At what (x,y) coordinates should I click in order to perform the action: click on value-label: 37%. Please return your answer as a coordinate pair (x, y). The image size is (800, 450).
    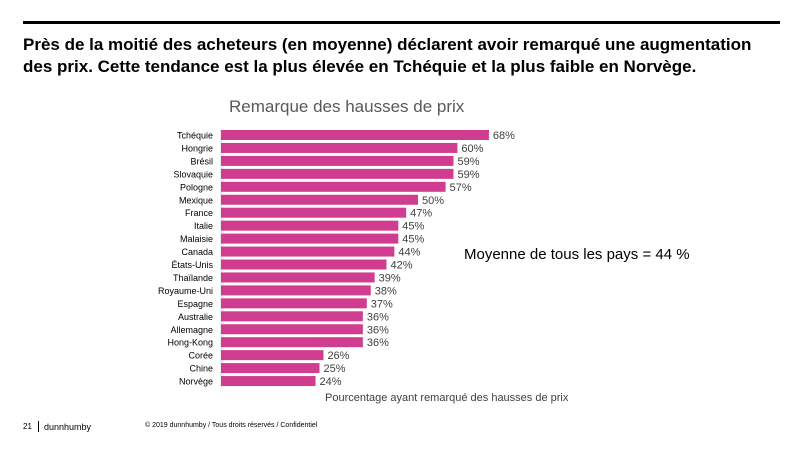
    Looking at the image, I should click on (382, 304).